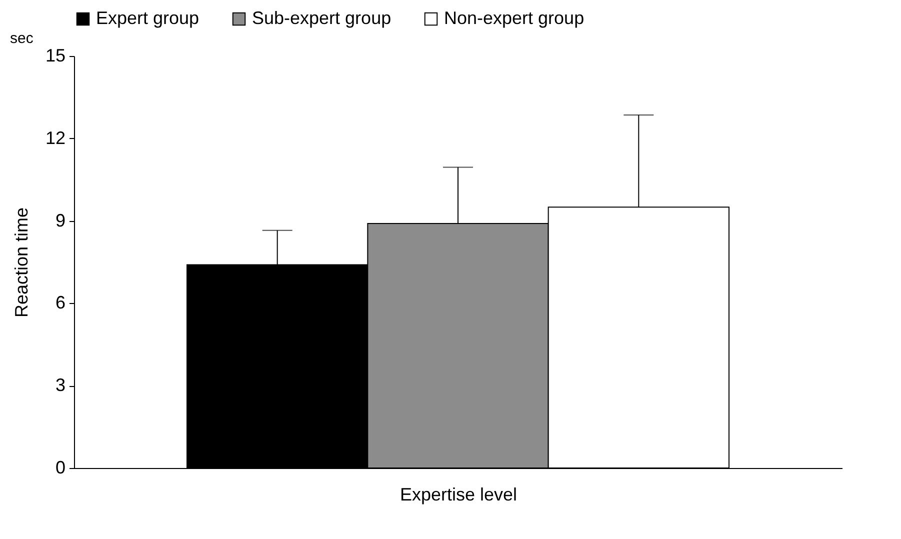 This screenshot has height=539, width=901. I want to click on y-axis-title: Reaction time, so click(21, 262).